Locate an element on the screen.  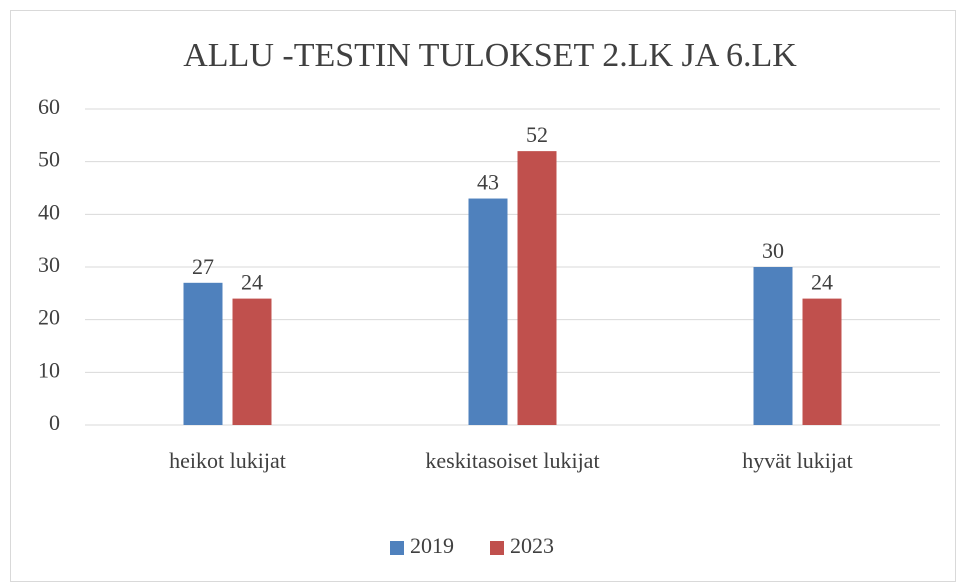
data-label: 52 is located at coordinates (537, 134).